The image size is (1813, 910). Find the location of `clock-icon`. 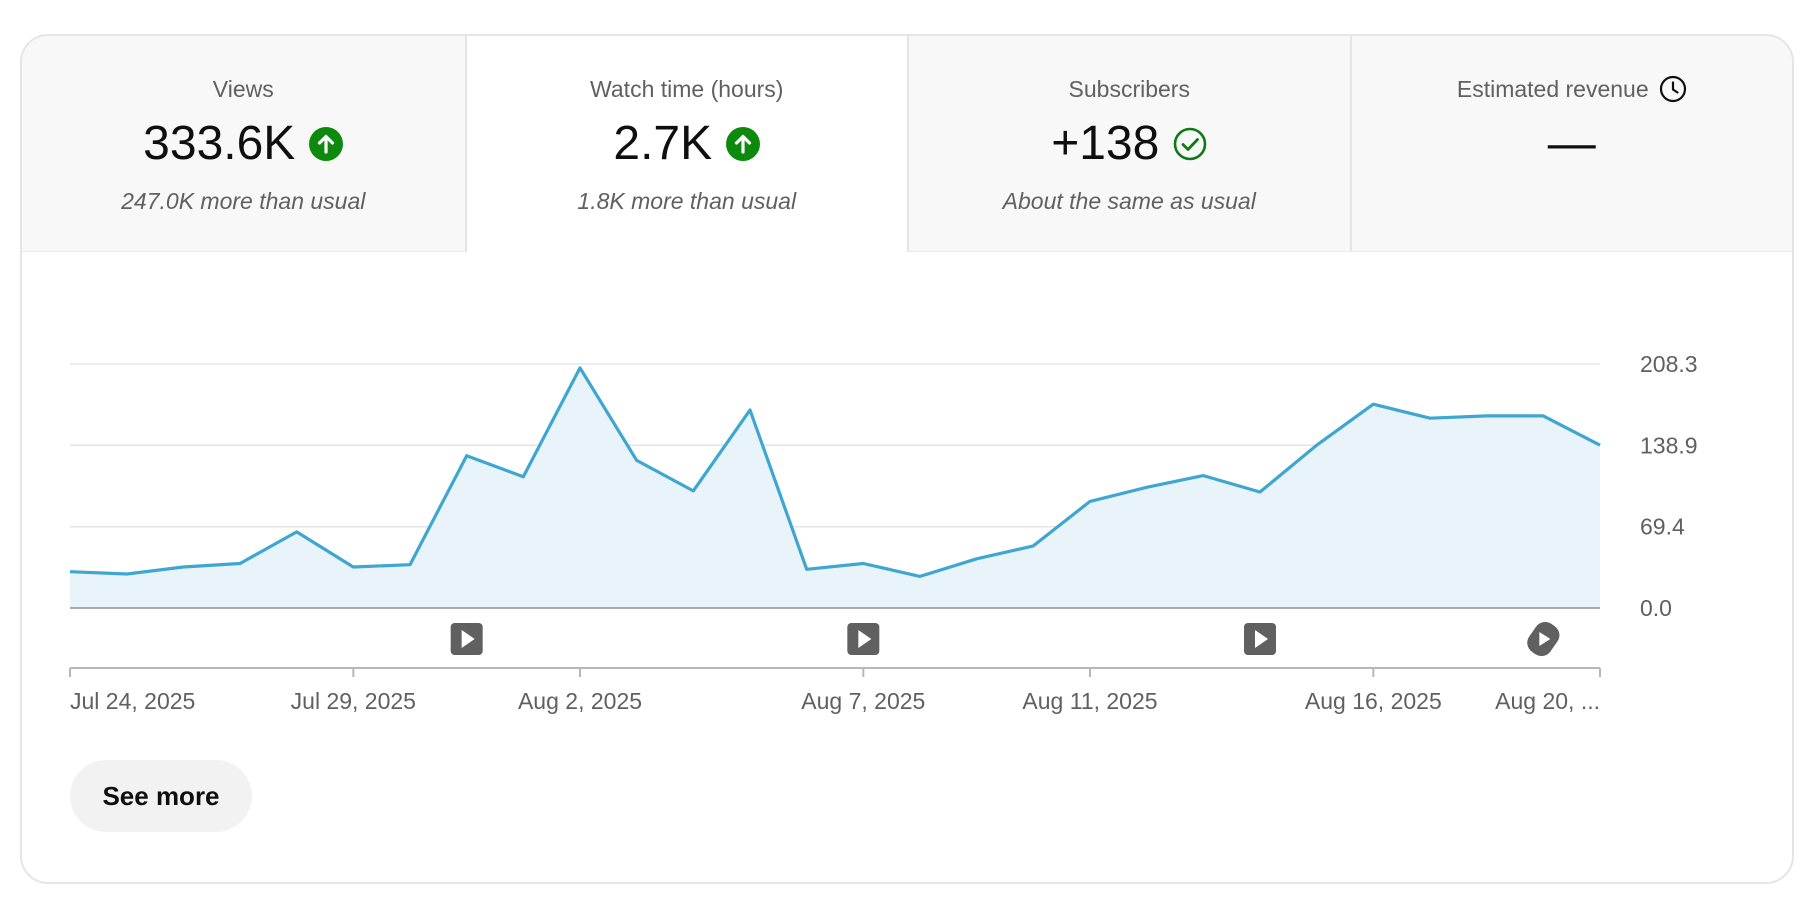

clock-icon is located at coordinates (1673, 89).